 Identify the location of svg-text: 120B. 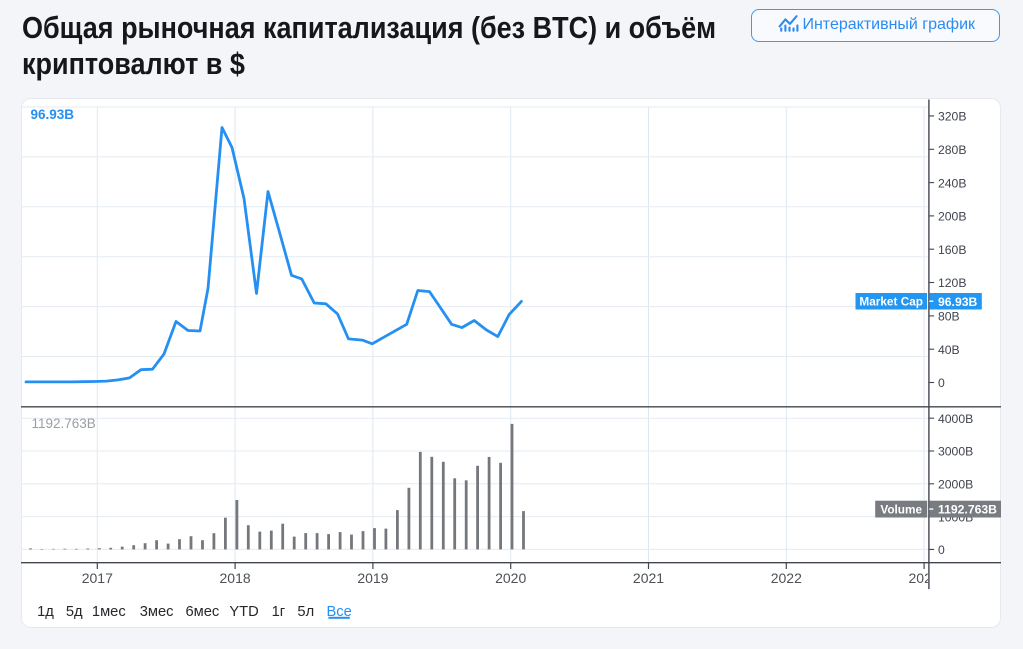
(952, 283).